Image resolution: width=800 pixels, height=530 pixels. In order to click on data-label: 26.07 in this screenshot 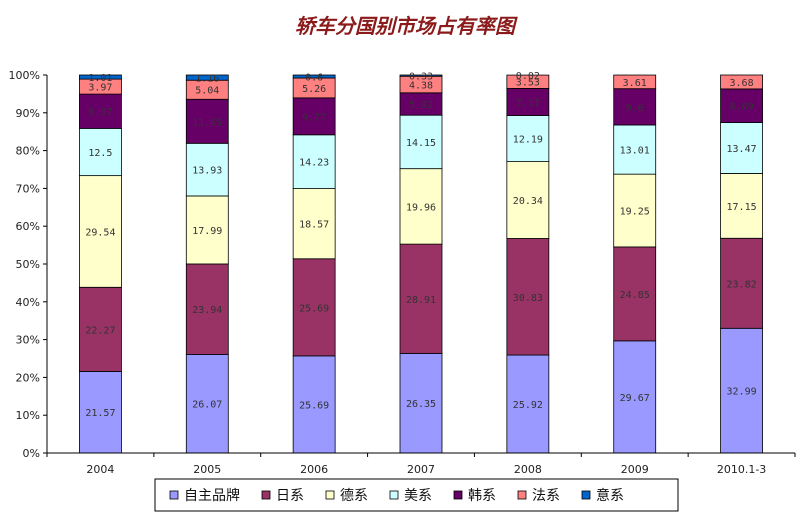, I will do `click(207, 405)`.